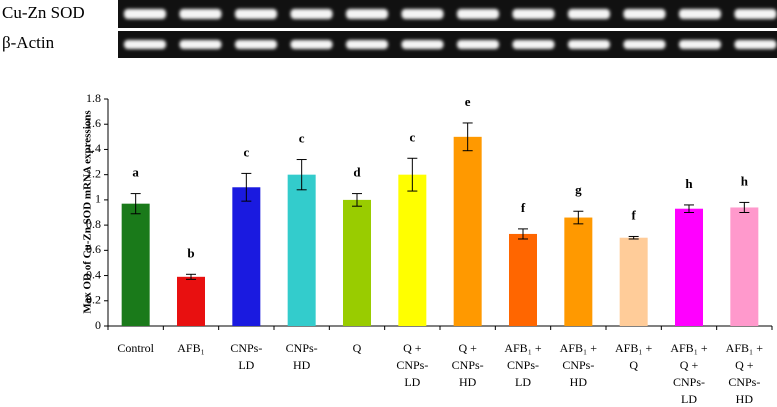 Image resolution: width=777 pixels, height=407 pixels. Describe the element at coordinates (93, 224) in the screenshot. I see `y-tick-label: 0.8` at that location.